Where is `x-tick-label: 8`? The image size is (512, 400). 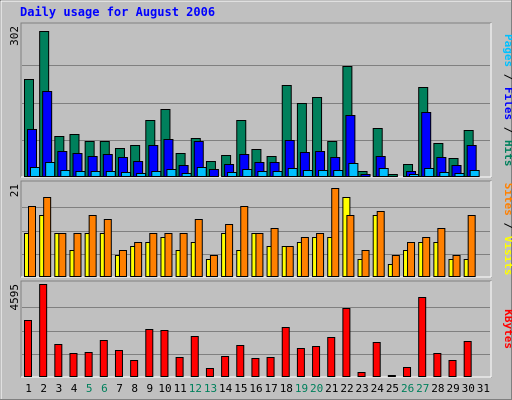
x-tick-label: 8 is located at coordinates (134, 388).